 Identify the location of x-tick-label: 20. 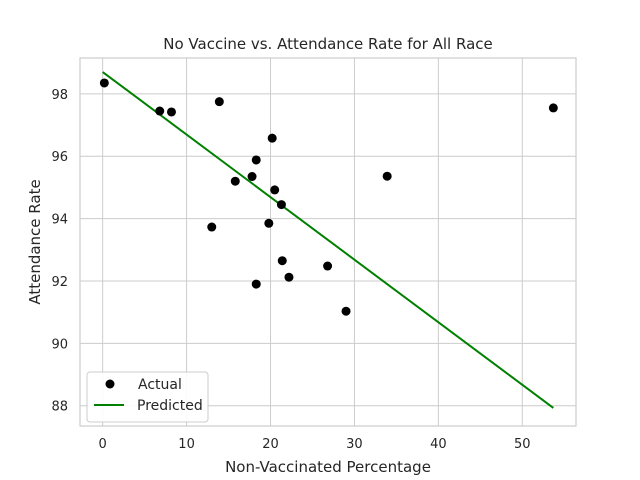
(270, 444).